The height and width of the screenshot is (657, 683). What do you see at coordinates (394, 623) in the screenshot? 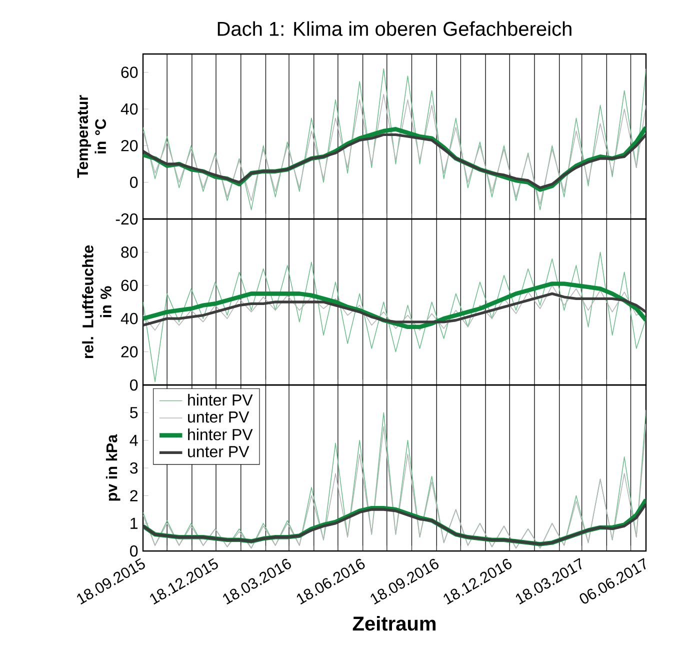
I see `x-axis-title: Zeitraum` at bounding box center [394, 623].